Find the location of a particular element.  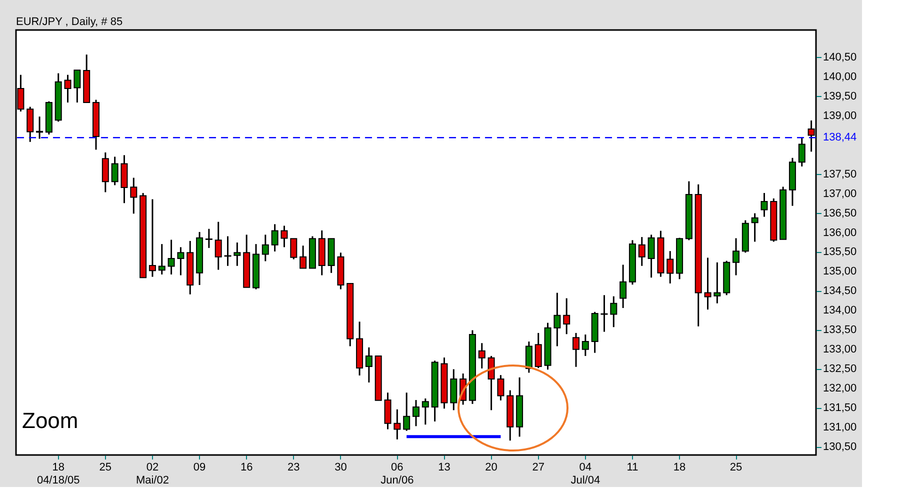

x-tick-label: 23 is located at coordinates (294, 468).